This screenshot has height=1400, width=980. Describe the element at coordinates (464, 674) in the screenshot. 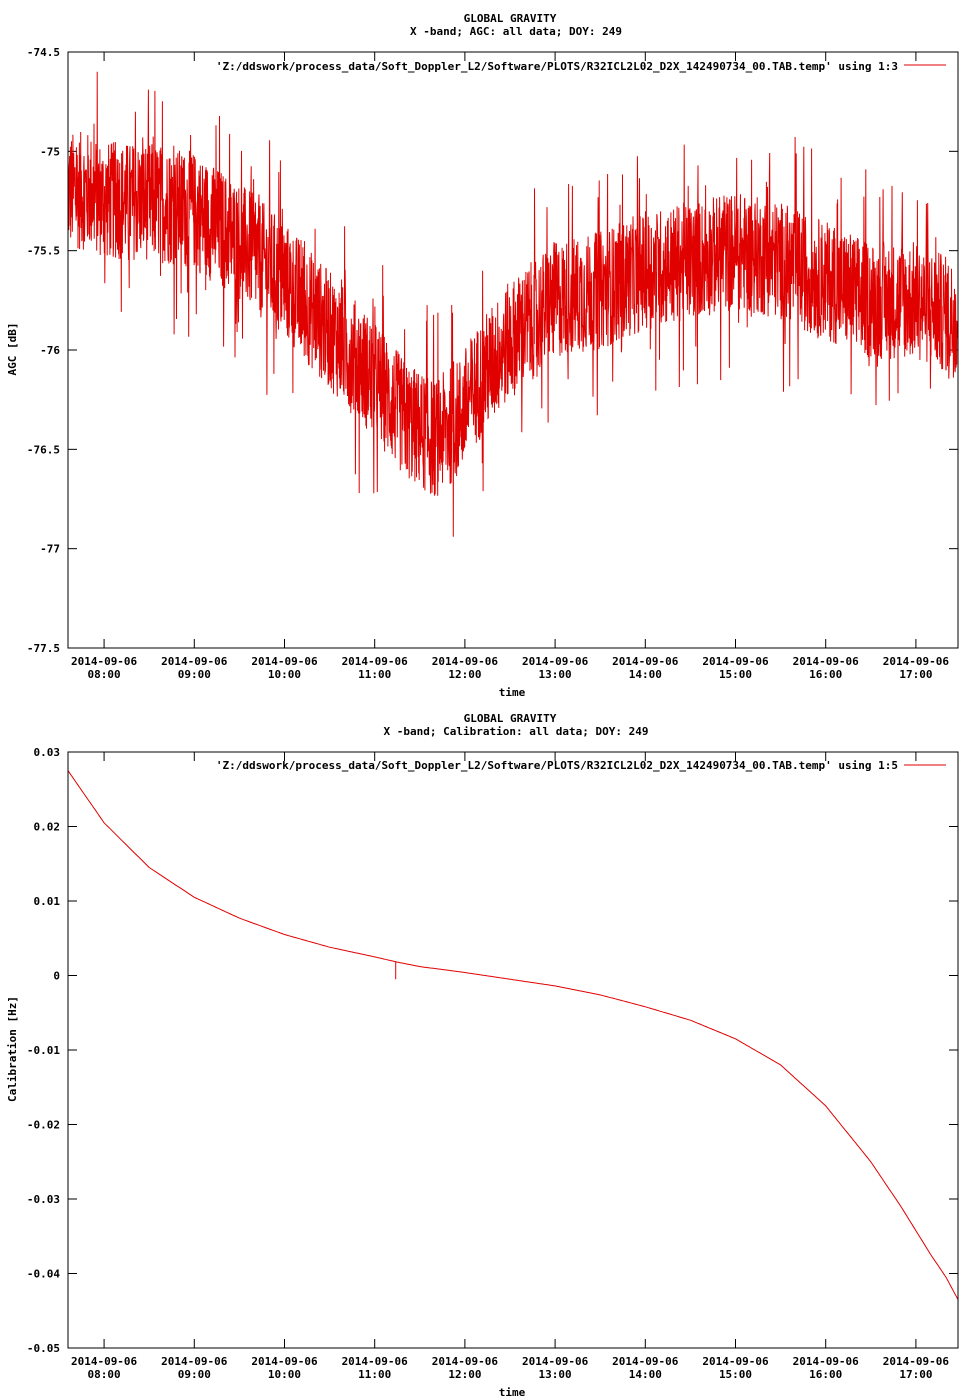

I see `agc-x-tick-time-label: 12:00` at that location.